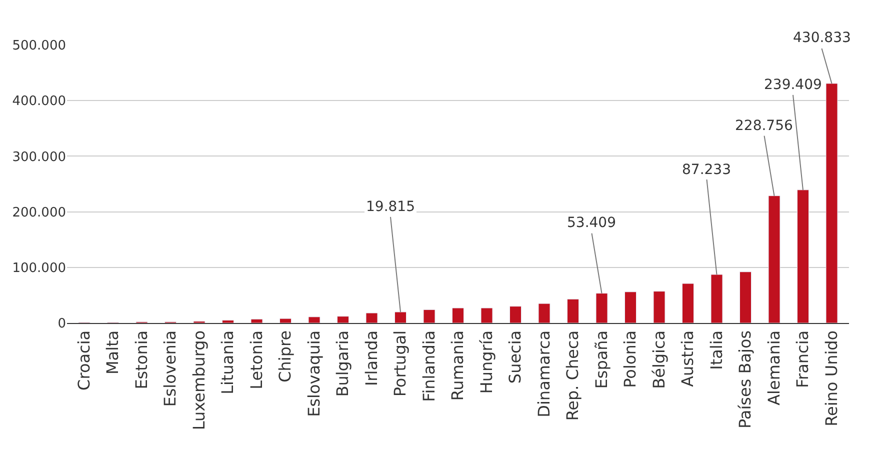 The height and width of the screenshot is (473, 869). Describe the element at coordinates (793, 85) in the screenshot. I see `data-label: 239.409` at that location.